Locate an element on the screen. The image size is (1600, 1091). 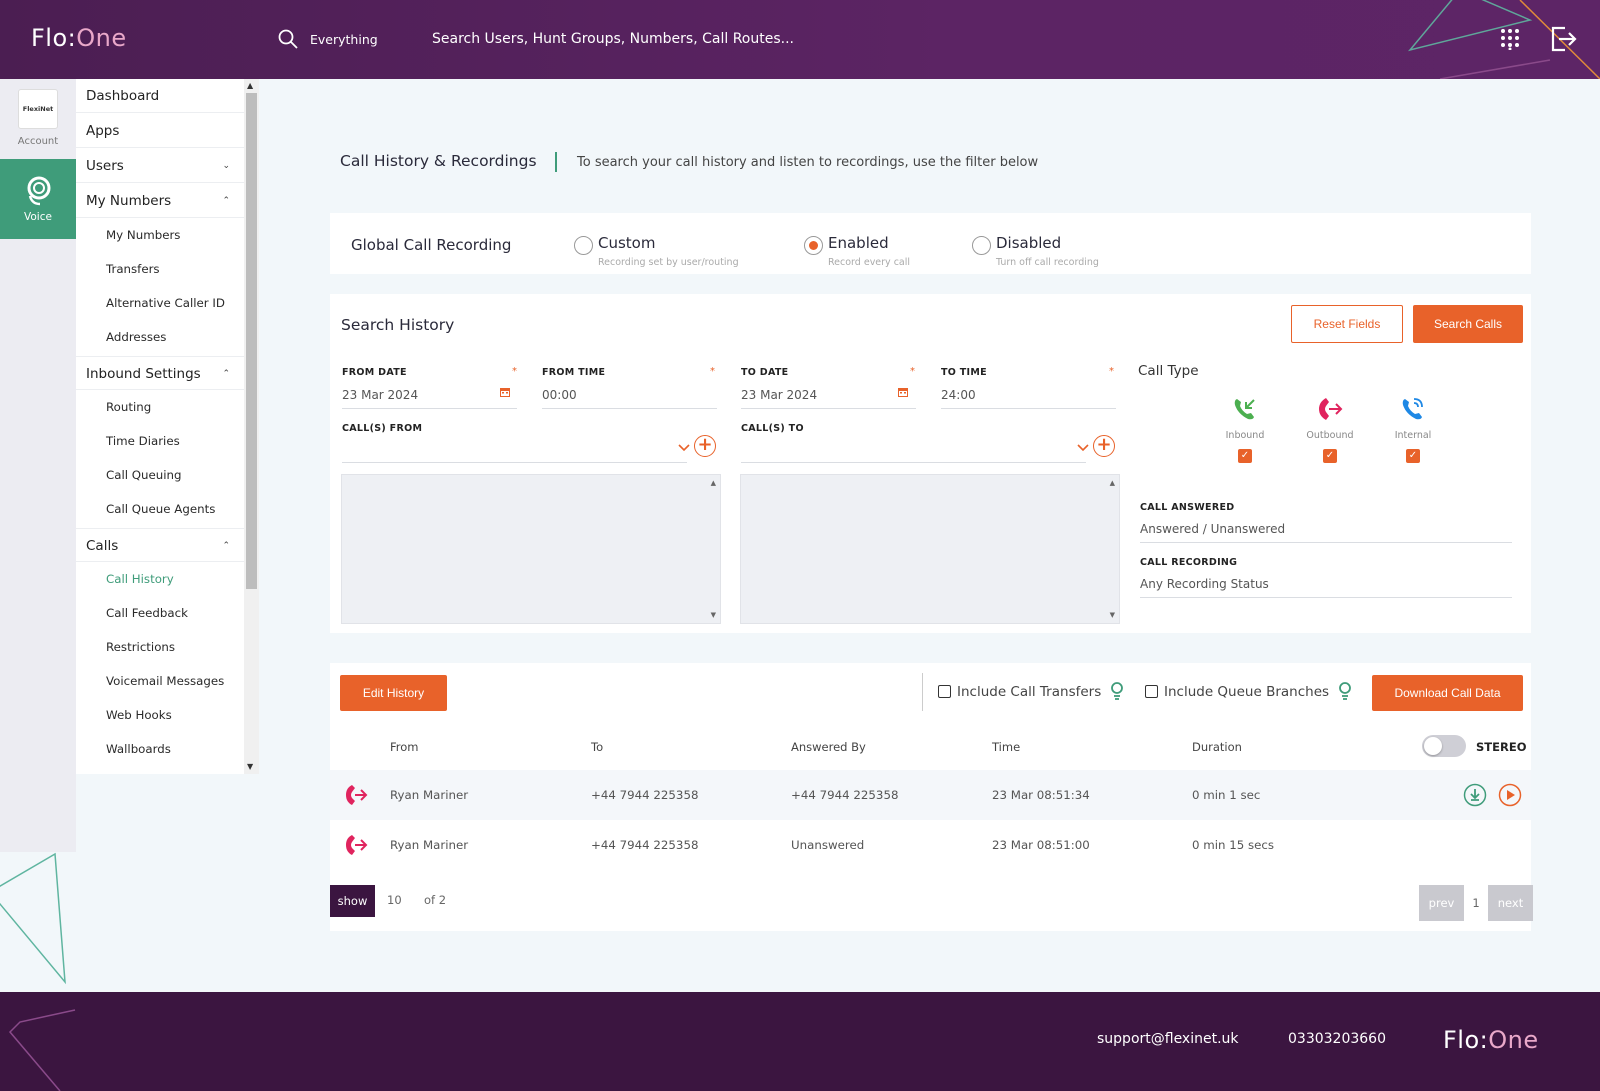
stereo-label: STEREO is located at coordinates (1501, 747).